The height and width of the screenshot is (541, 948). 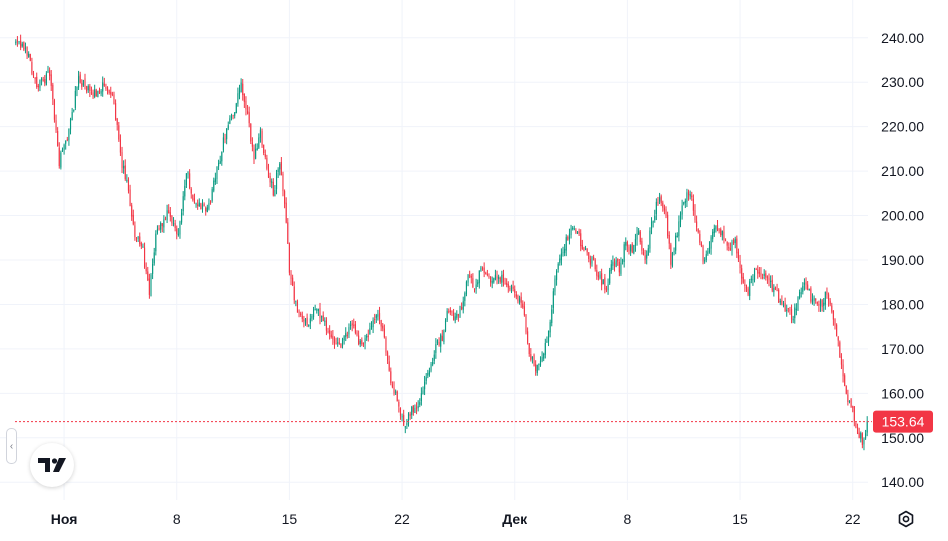 What do you see at coordinates (11, 446) in the screenshot?
I see `collapse-handle: ‹` at bounding box center [11, 446].